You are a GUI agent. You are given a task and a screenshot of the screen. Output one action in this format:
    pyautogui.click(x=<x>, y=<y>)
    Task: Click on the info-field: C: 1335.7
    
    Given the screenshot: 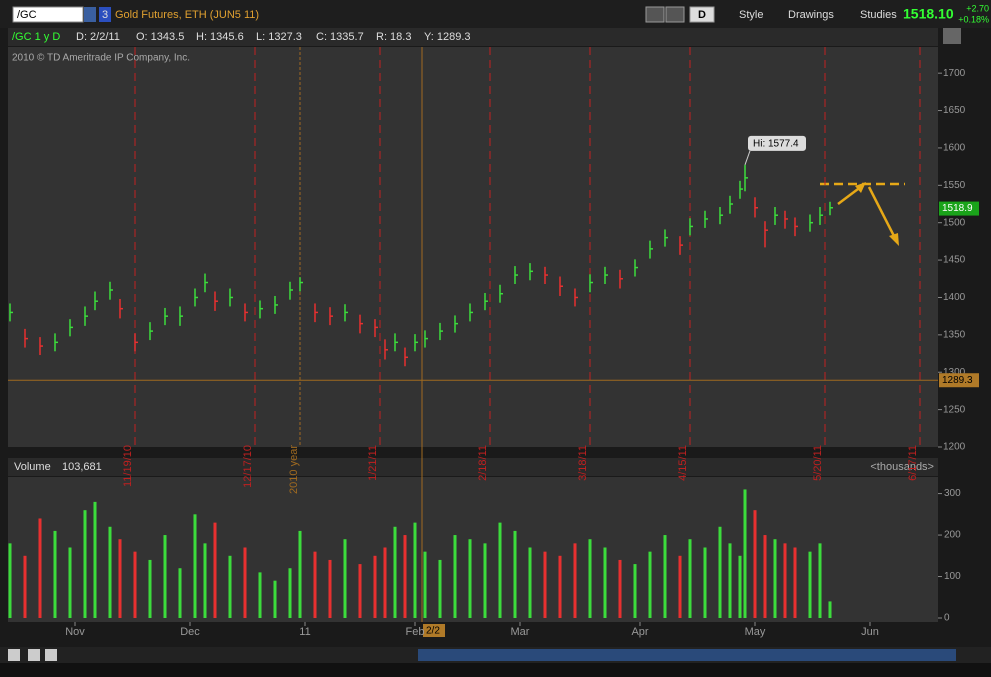 What is the action you would take?
    pyautogui.click(x=340, y=37)
    